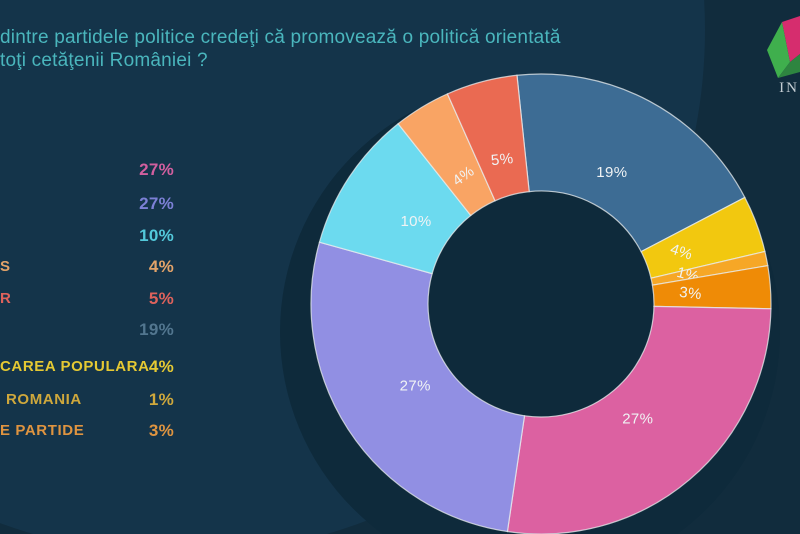 The height and width of the screenshot is (534, 800). I want to click on legend-row: S 4%, so click(87, 267).